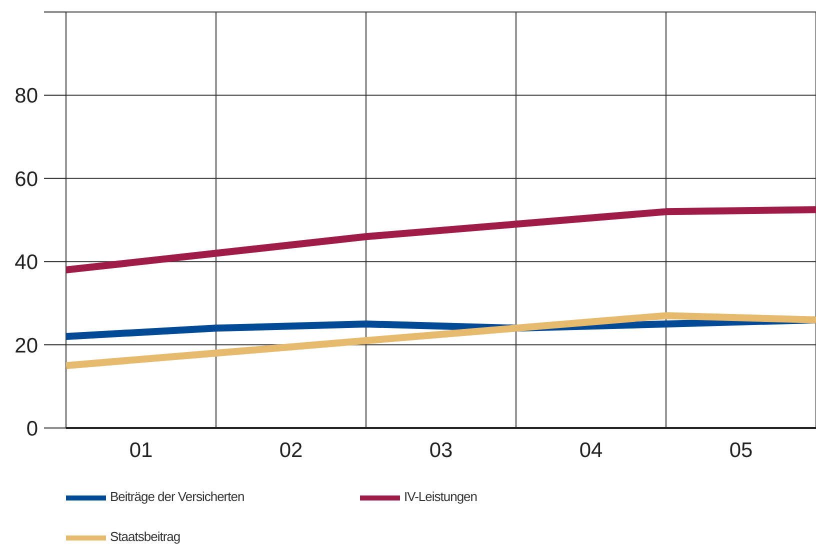 The height and width of the screenshot is (558, 816). I want to click on x-tick-label: 02, so click(291, 450).